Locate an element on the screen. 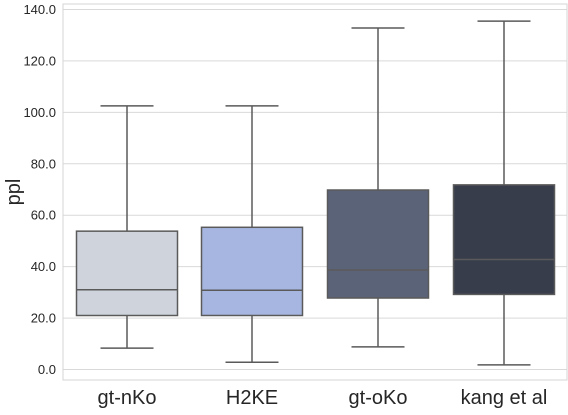 The width and height of the screenshot is (568, 415). x-axis-ticks: gt-nKo H2KE gt-oKo kang et al is located at coordinates (323, 398).